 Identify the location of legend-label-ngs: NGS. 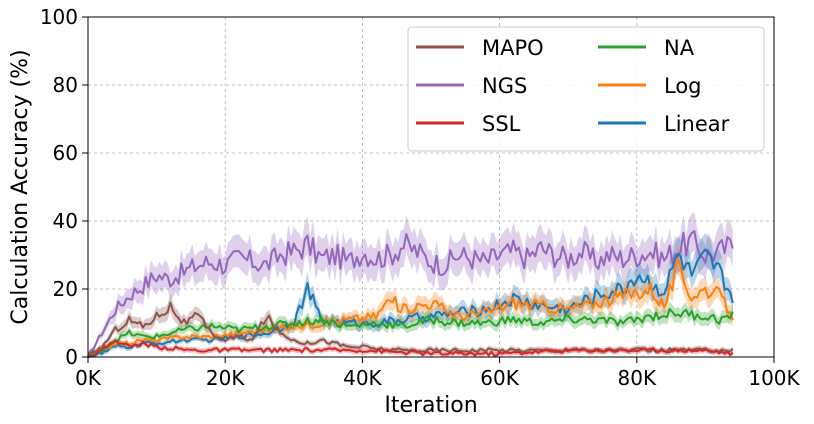
(504, 86).